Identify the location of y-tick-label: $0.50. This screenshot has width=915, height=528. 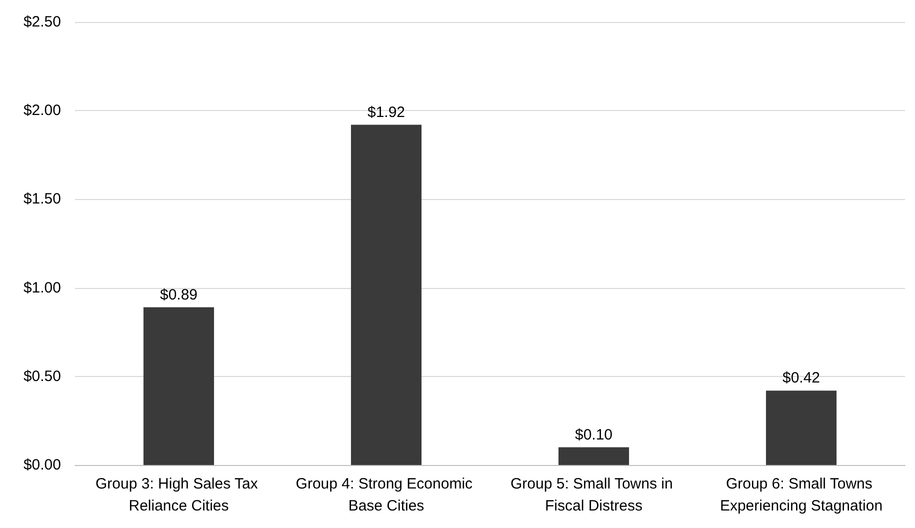
(42, 376).